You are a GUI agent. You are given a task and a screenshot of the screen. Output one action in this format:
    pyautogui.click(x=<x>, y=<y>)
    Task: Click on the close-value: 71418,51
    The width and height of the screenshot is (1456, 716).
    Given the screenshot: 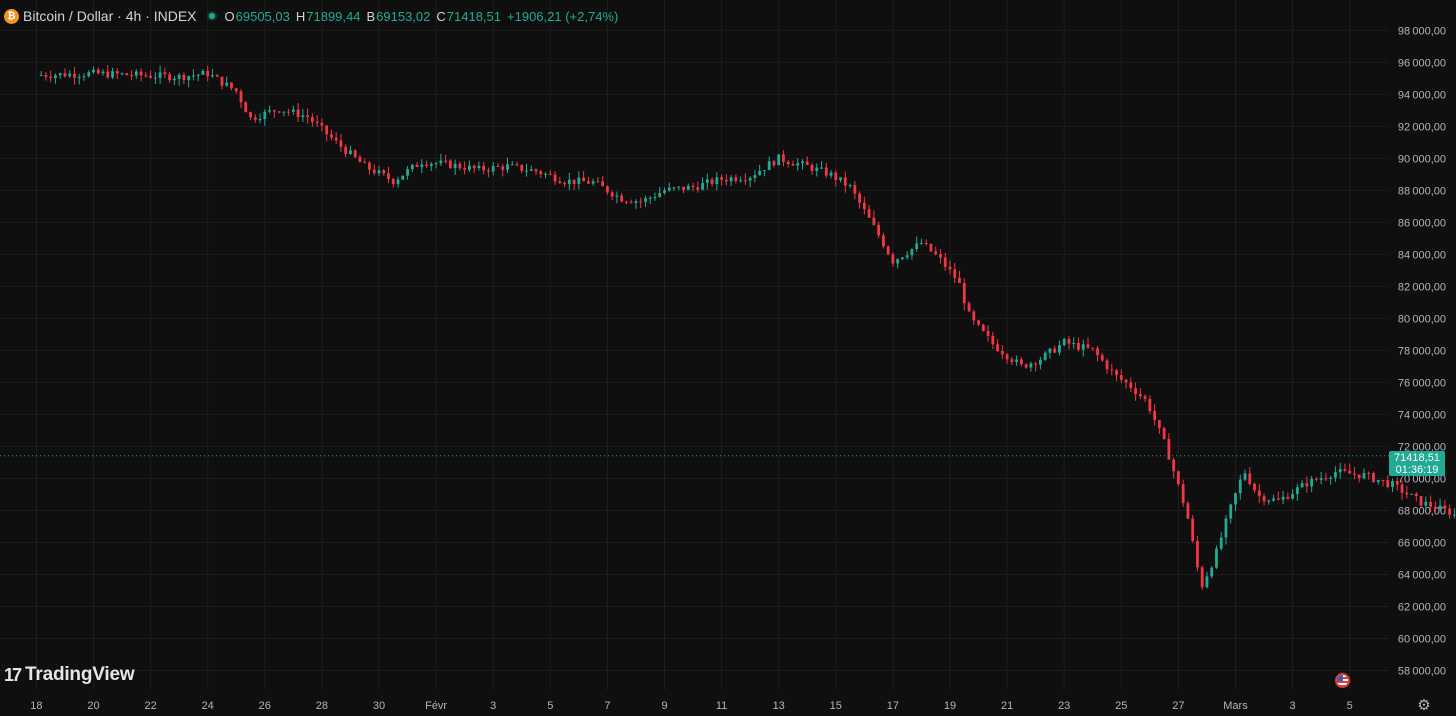 What is the action you would take?
    pyautogui.click(x=474, y=16)
    